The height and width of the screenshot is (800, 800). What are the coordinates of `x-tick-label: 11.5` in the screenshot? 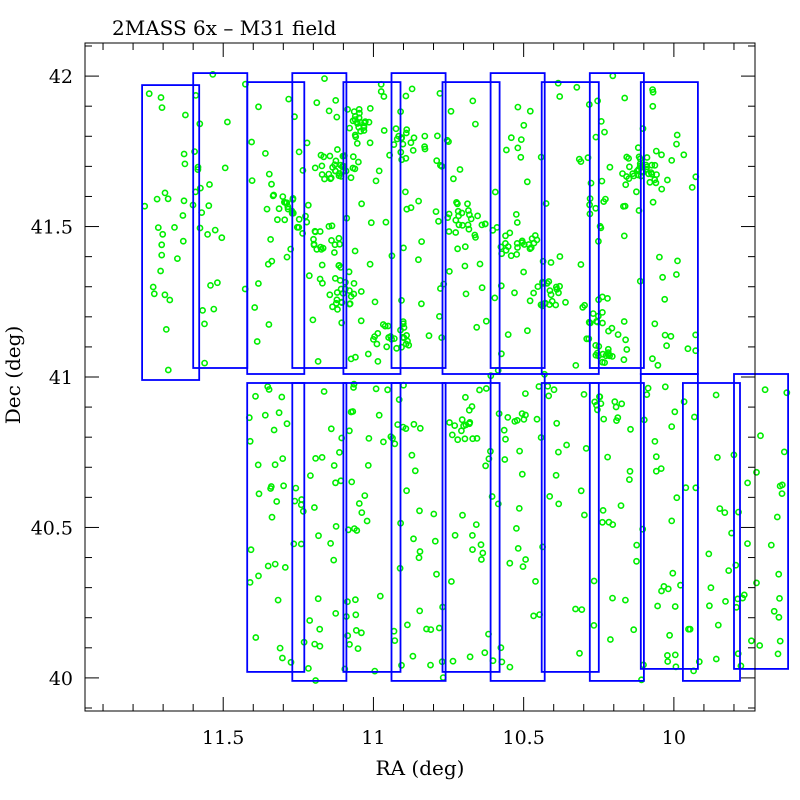 It's located at (223, 738).